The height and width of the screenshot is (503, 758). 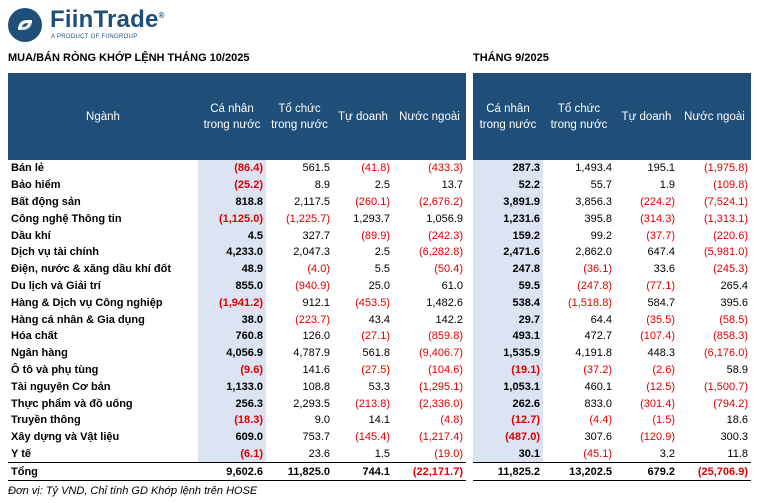 What do you see at coordinates (508, 403) in the screenshot?
I see `table-cell: 262.6` at bounding box center [508, 403].